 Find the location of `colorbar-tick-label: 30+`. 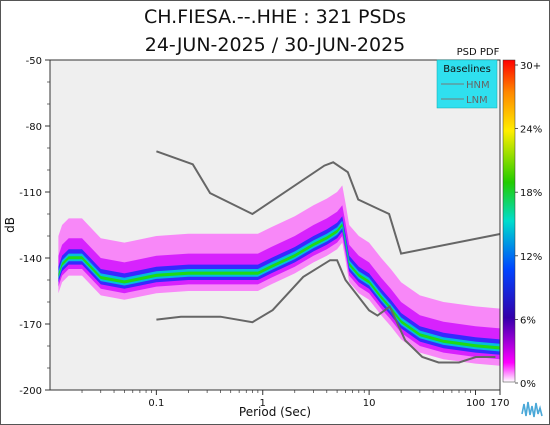

colorbar-tick-label: 30+ is located at coordinates (530, 66).